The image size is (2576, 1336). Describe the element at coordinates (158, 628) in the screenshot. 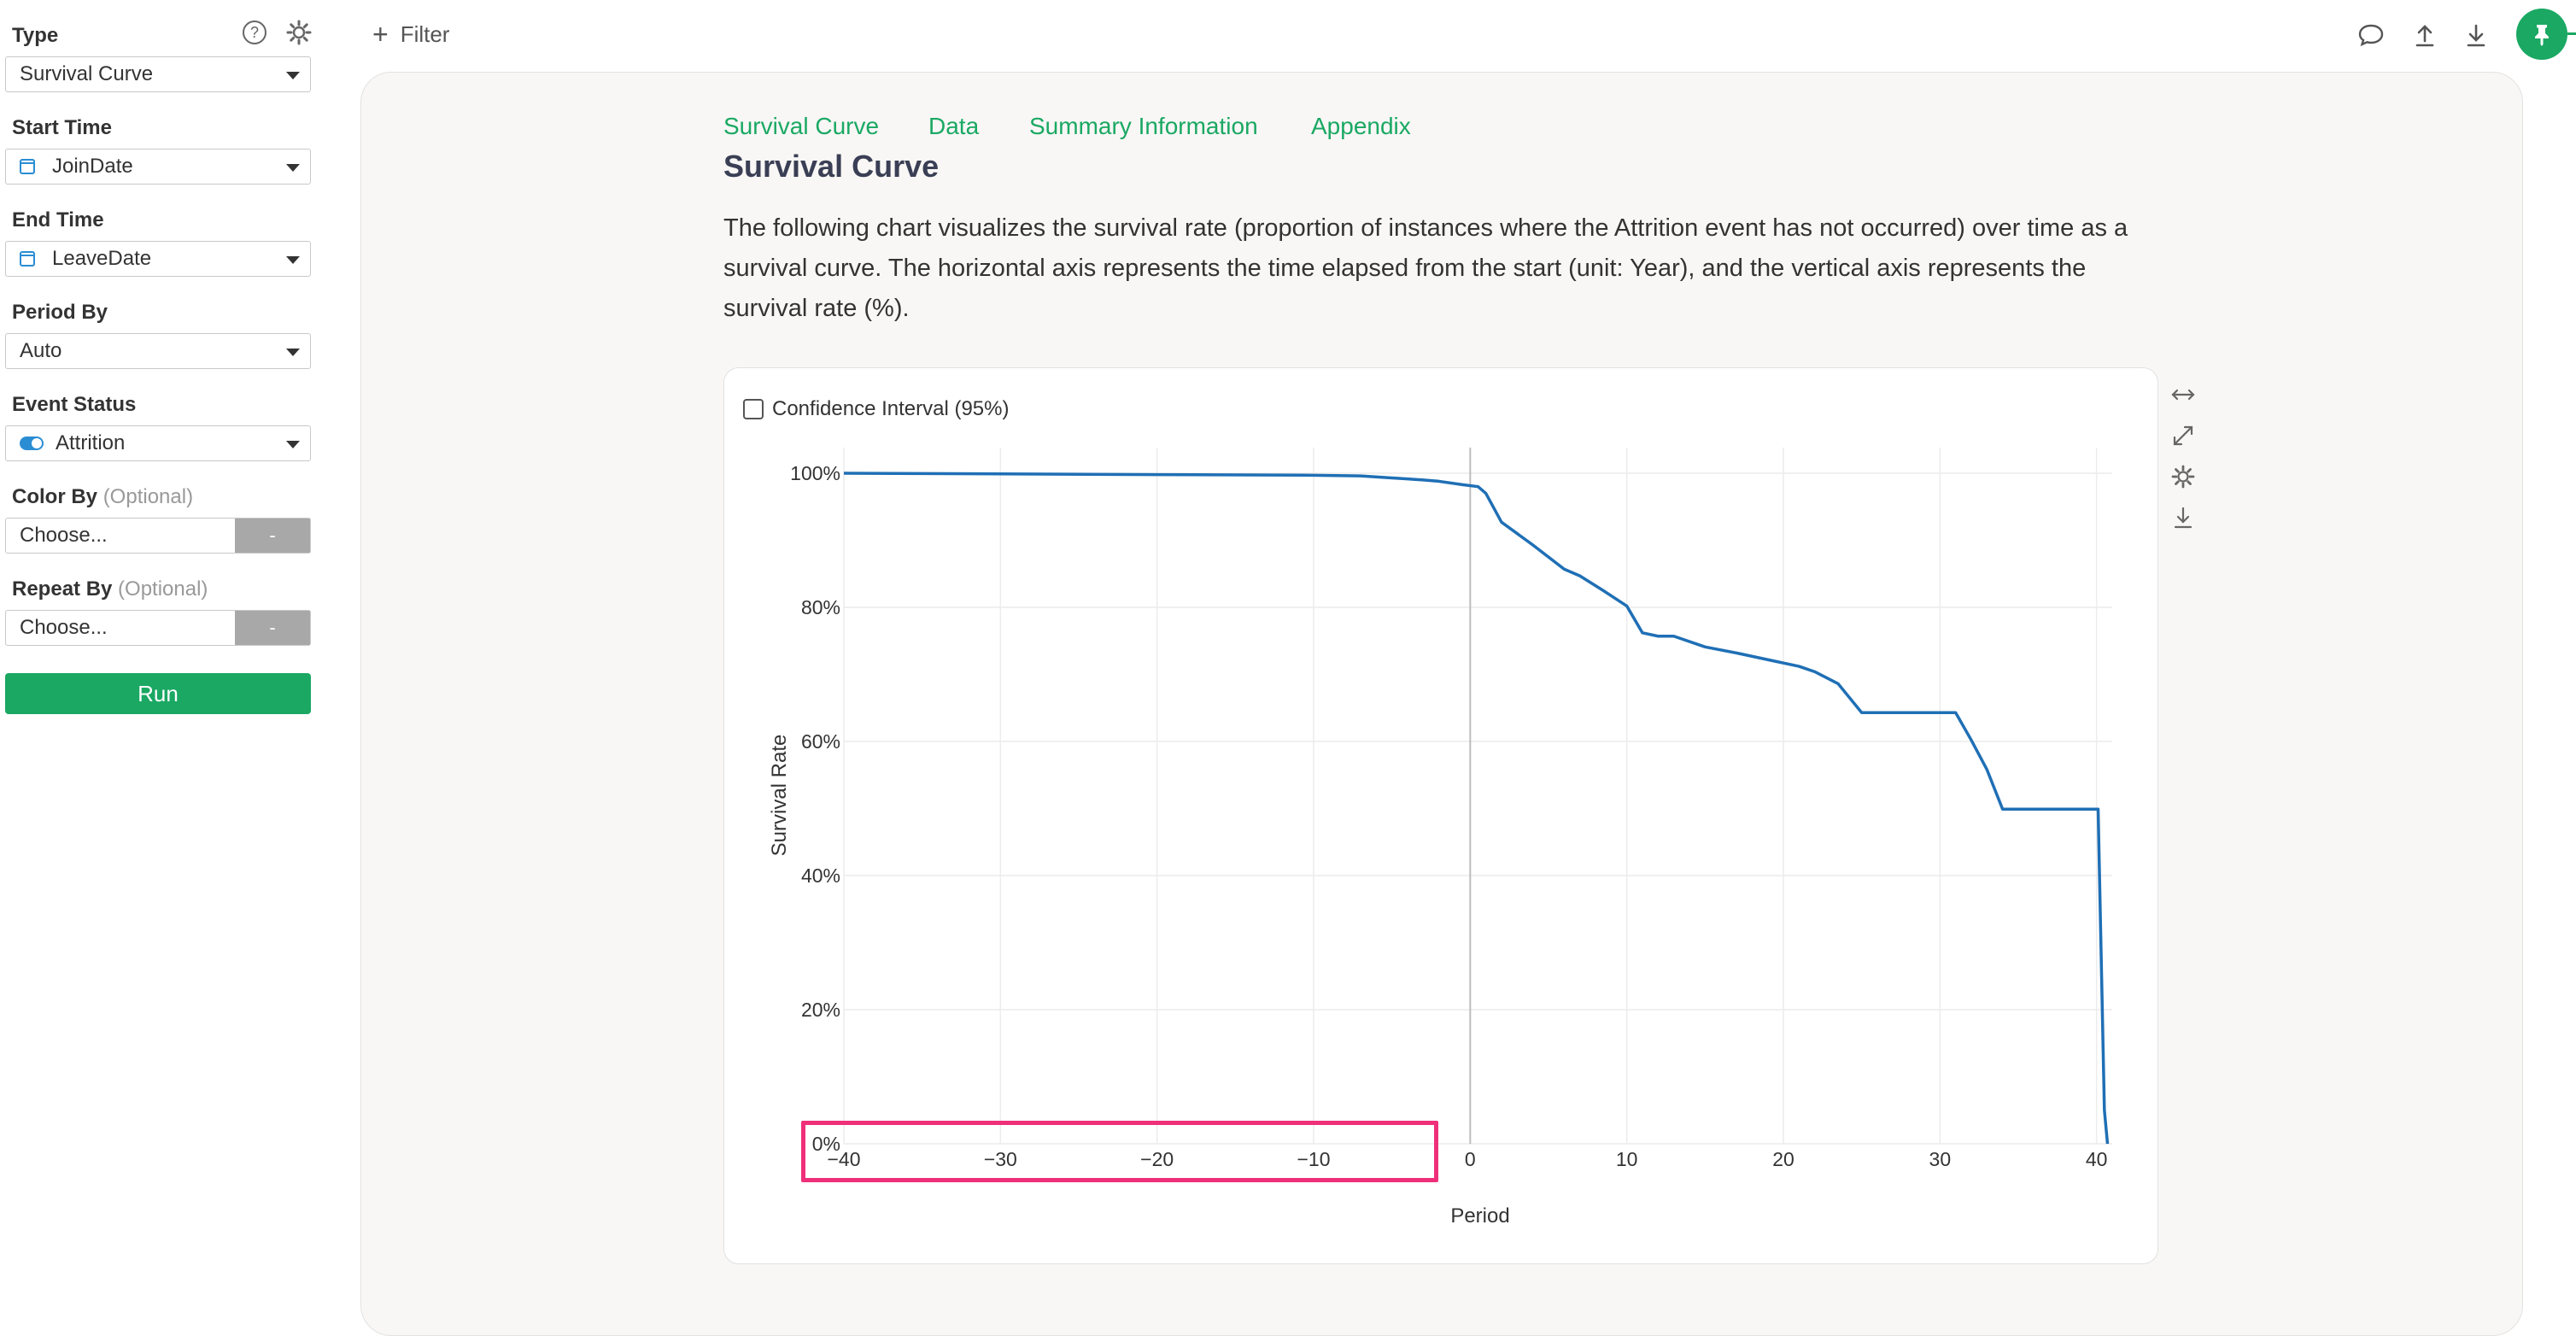

I see `repeat-by-select: Choose... -` at that location.